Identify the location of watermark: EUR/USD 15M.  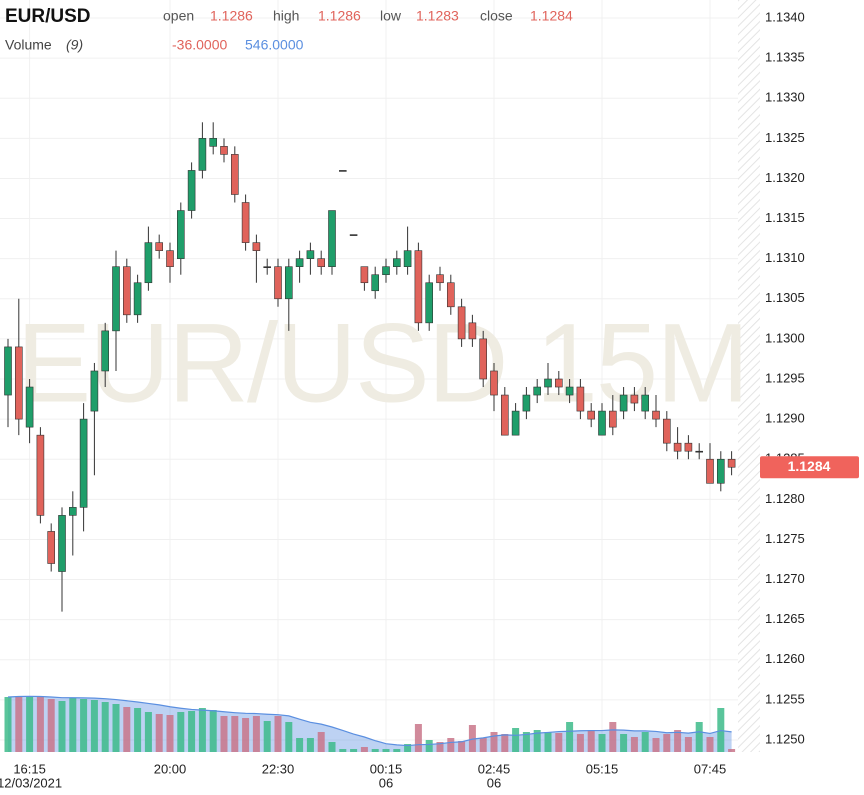
(381, 363).